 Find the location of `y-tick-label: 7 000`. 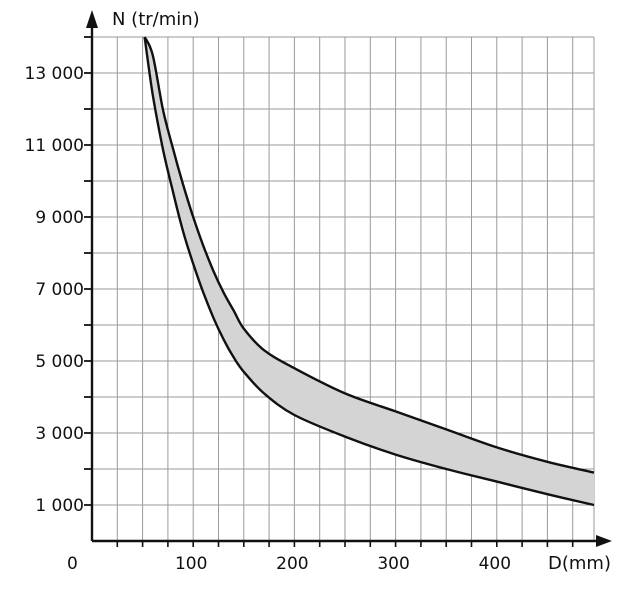

y-tick-label: 7 000 is located at coordinates (59, 290).